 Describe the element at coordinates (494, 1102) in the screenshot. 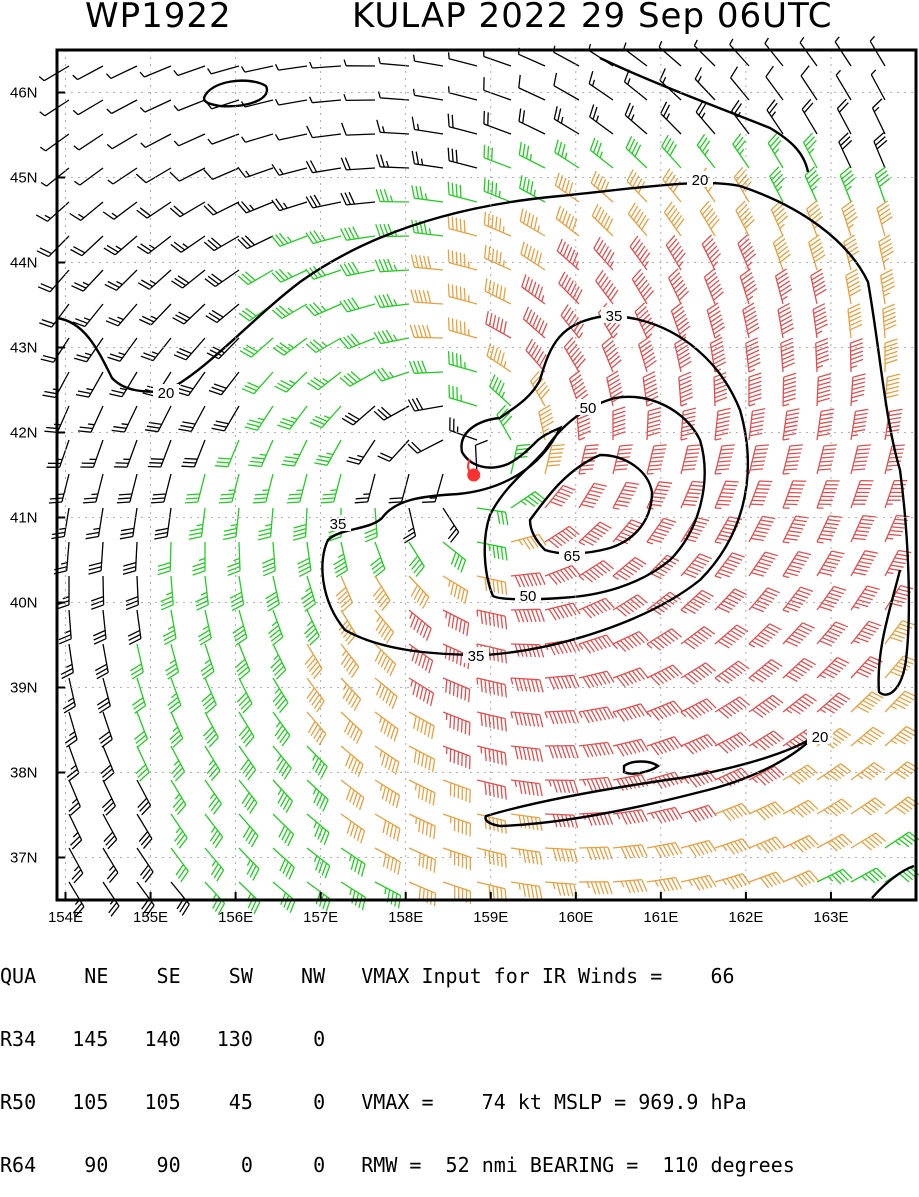

I see `vmax-value: 74` at that location.